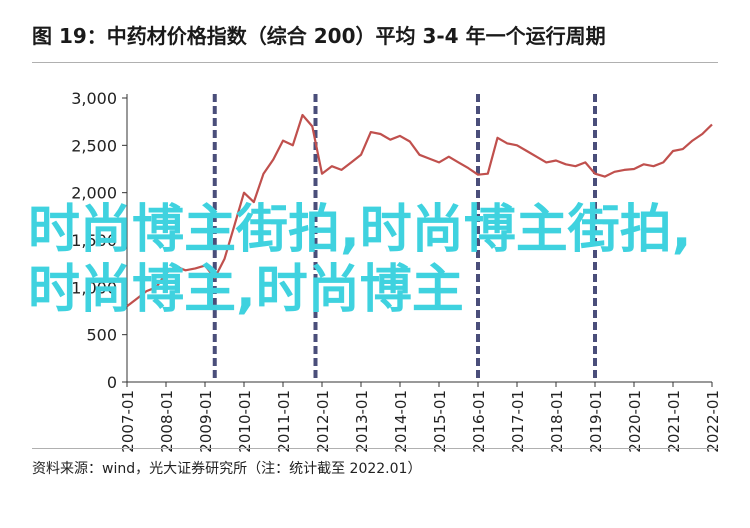  I want to click on x-tick-label: 2020-01, so click(635, 421).